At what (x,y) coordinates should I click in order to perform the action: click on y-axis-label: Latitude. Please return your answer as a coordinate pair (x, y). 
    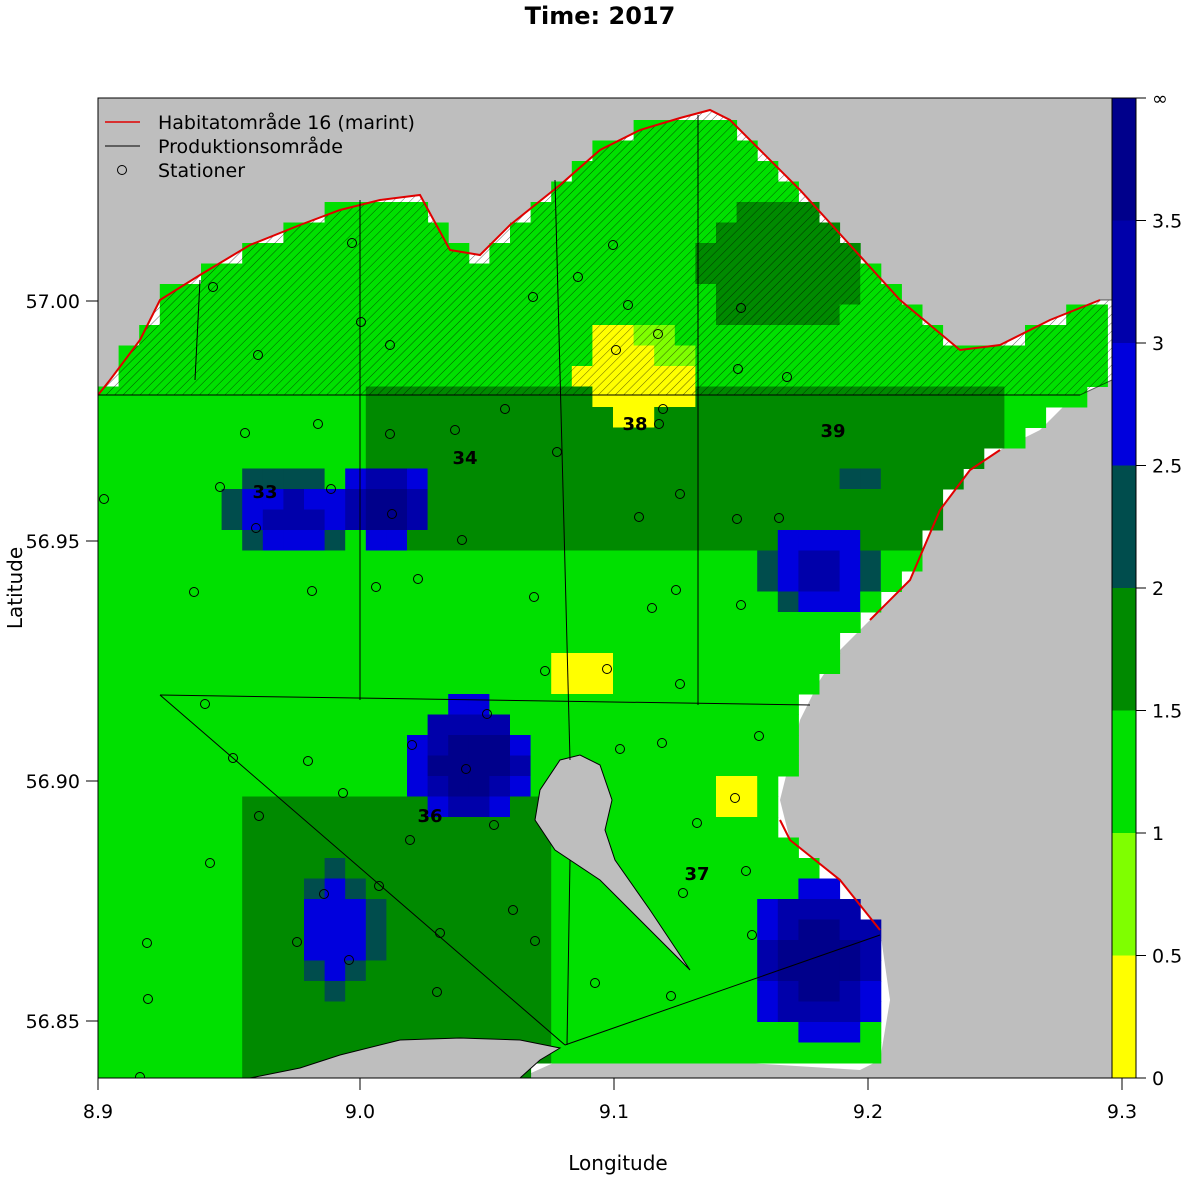
    Looking at the image, I should click on (15, 588).